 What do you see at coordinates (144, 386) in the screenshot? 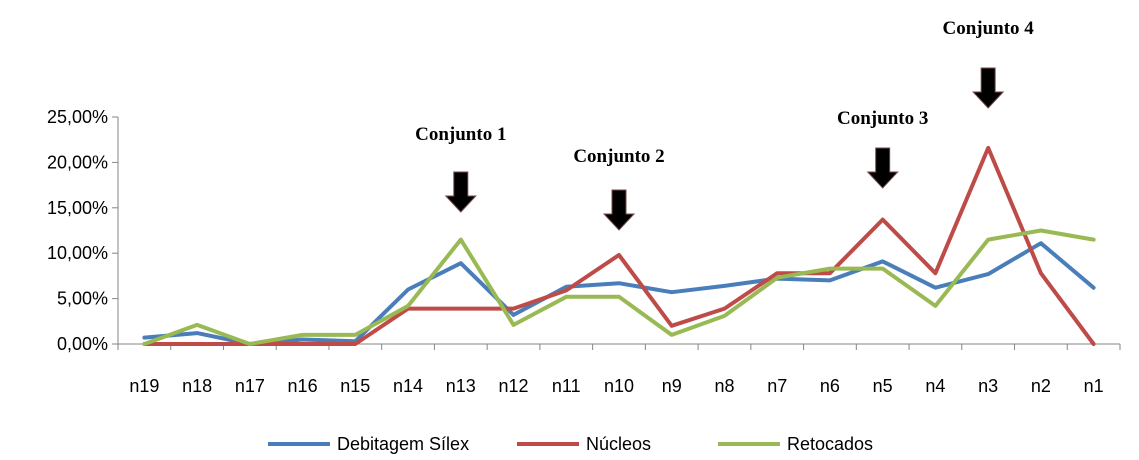
I see `x-tick-label: n19` at bounding box center [144, 386].